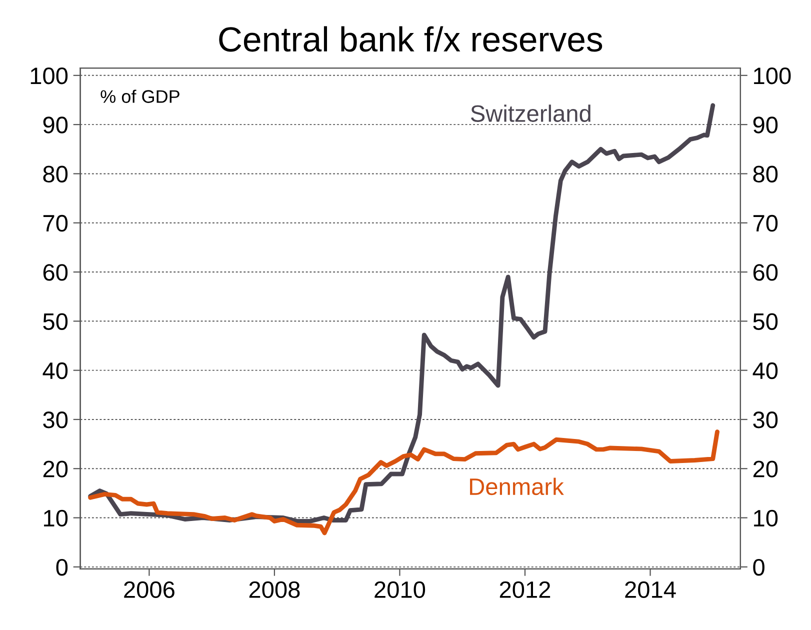  Describe the element at coordinates (766, 518) in the screenshot. I see `y2-tick-label: 10` at that location.